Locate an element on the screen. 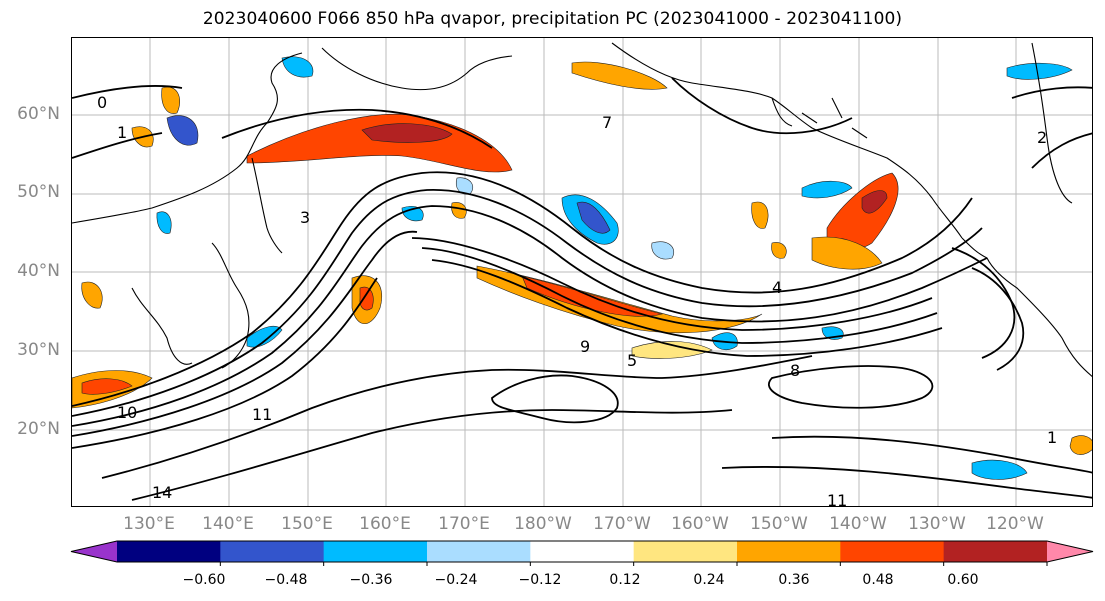  lon-label: 170°W is located at coordinates (622, 524).